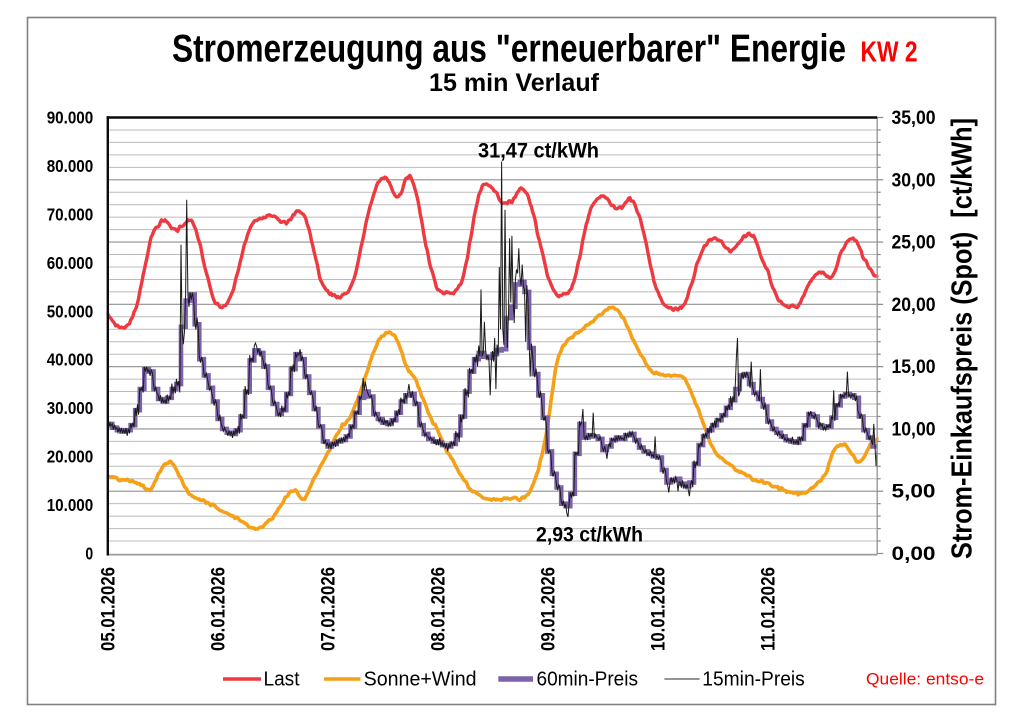 The image size is (1024, 724). I want to click on svg-text: 15 min Verlauf, so click(514, 83).